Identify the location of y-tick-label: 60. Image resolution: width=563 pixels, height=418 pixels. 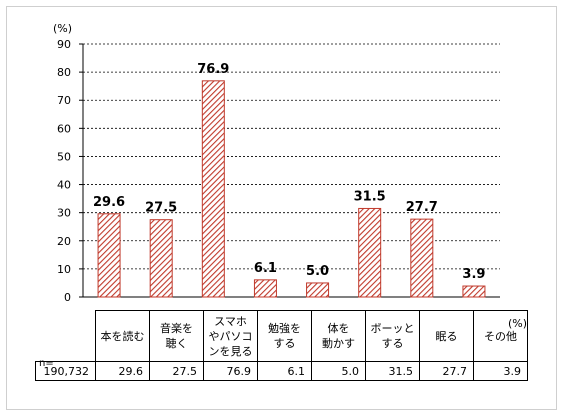
(64, 128).